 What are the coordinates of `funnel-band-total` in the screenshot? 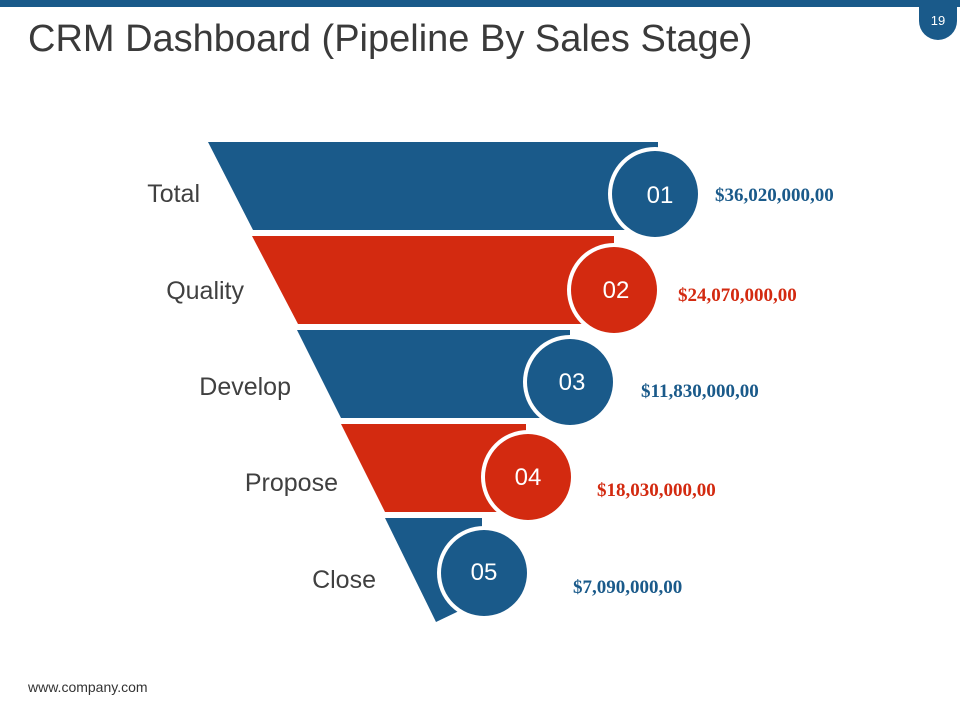 It's located at (433, 186).